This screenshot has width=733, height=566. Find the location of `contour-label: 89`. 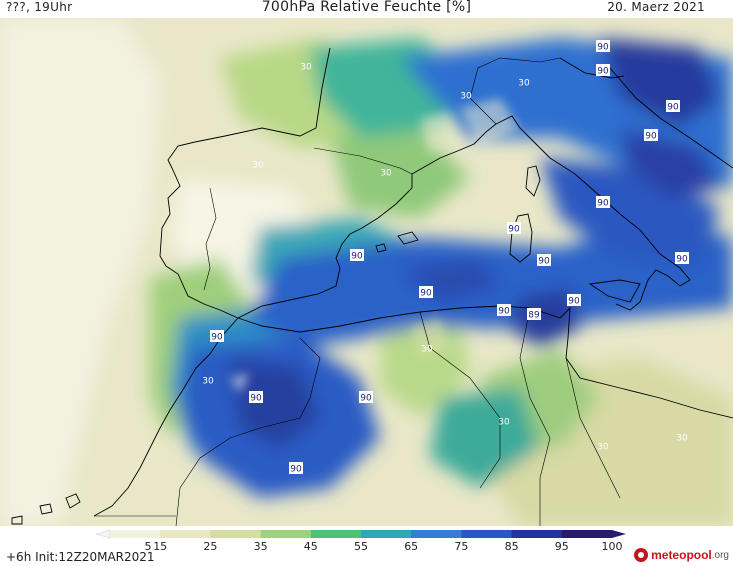

contour-label: 89 is located at coordinates (534, 314).